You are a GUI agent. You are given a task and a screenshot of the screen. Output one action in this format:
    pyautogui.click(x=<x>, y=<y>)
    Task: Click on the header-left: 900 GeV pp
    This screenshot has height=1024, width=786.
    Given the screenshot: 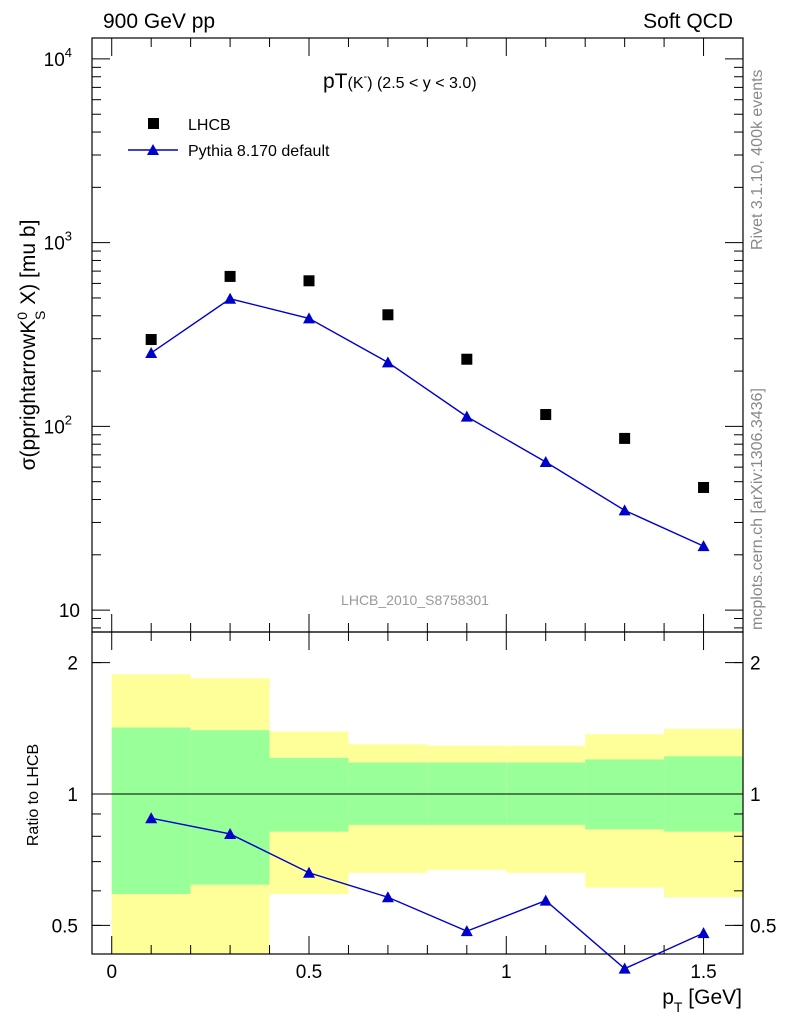 What is the action you would take?
    pyautogui.click(x=159, y=21)
    